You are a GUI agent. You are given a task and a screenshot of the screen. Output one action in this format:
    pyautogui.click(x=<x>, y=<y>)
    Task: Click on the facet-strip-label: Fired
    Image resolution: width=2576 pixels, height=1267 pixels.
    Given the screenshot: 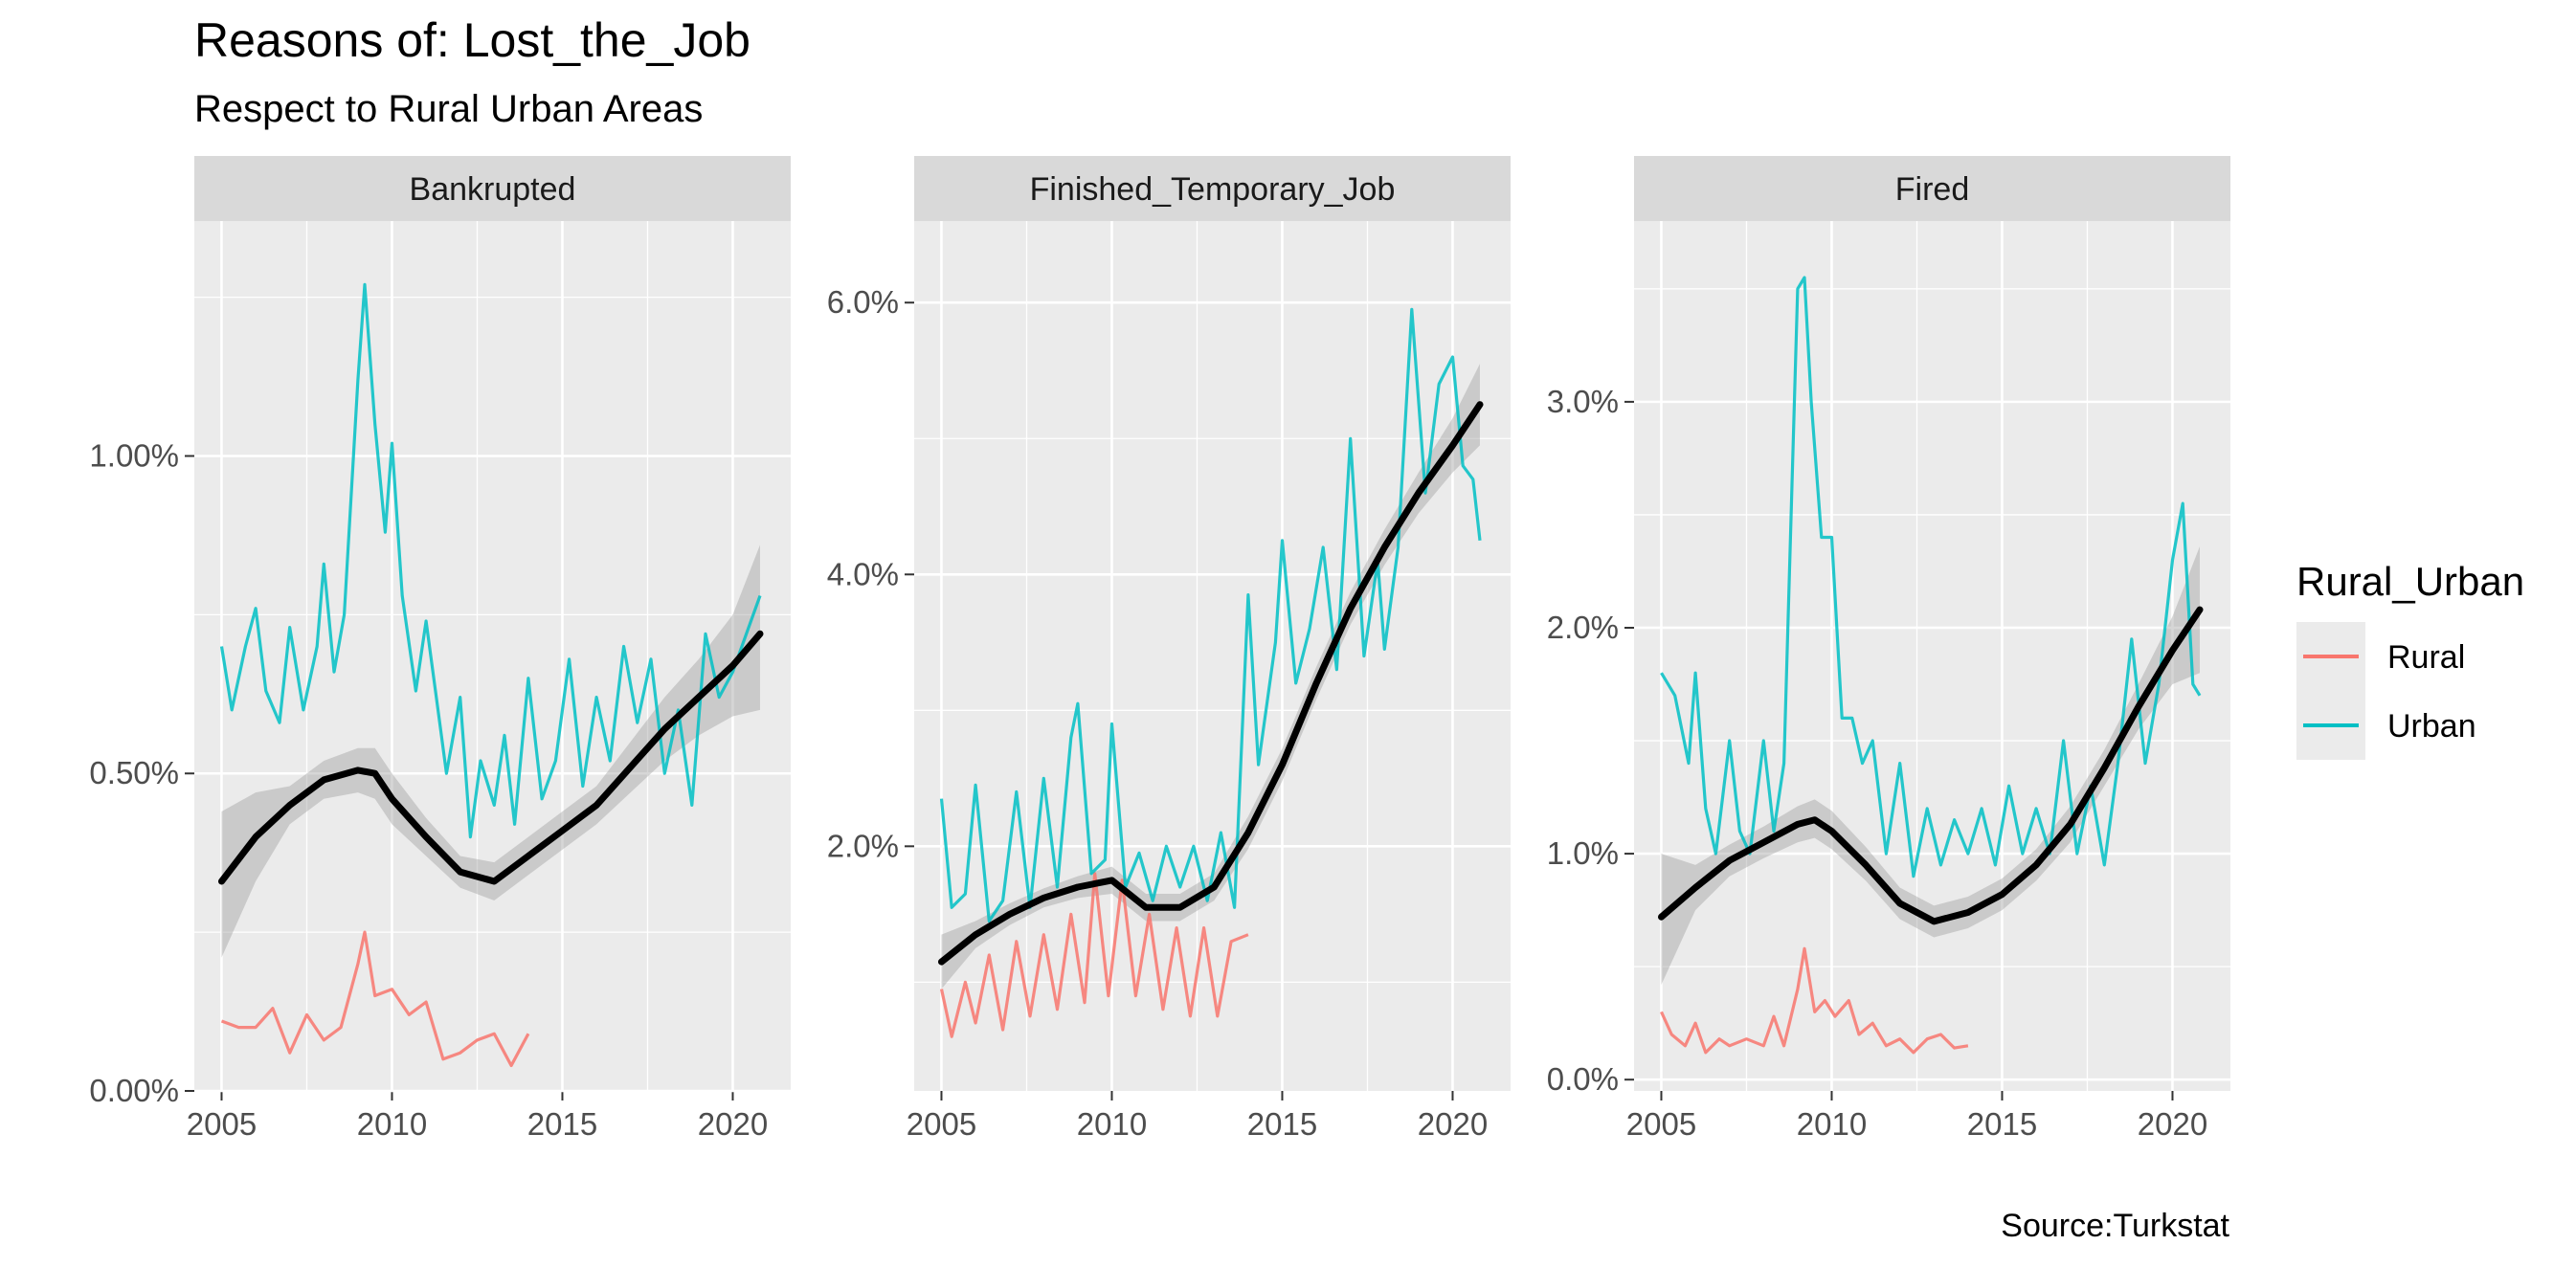 What is the action you would take?
    pyautogui.click(x=1932, y=189)
    